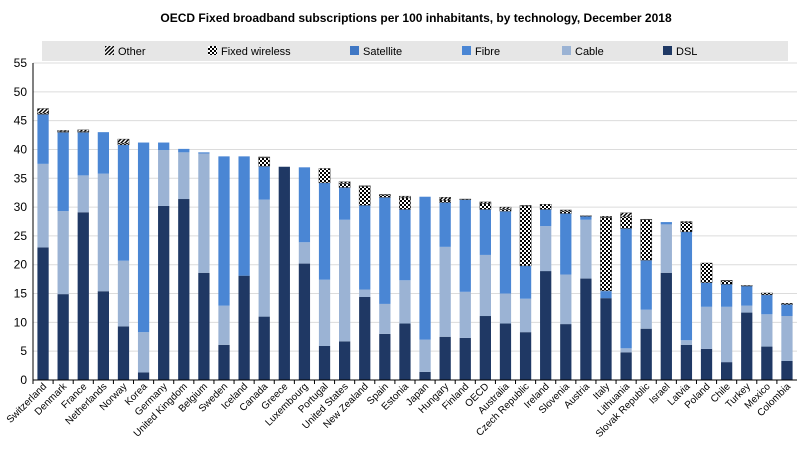 Image resolution: width=811 pixels, height=459 pixels. I want to click on bar-switzerland-cable, so click(43, 205).